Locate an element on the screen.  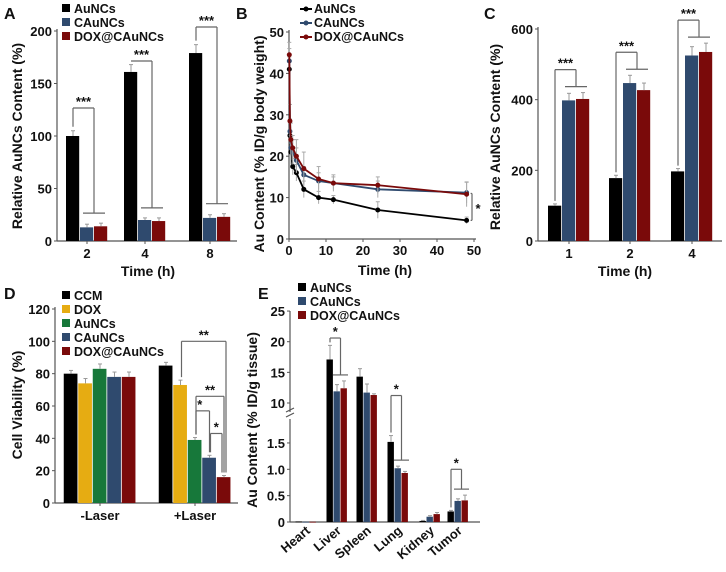
panel-letter: D is located at coordinates (10, 294).